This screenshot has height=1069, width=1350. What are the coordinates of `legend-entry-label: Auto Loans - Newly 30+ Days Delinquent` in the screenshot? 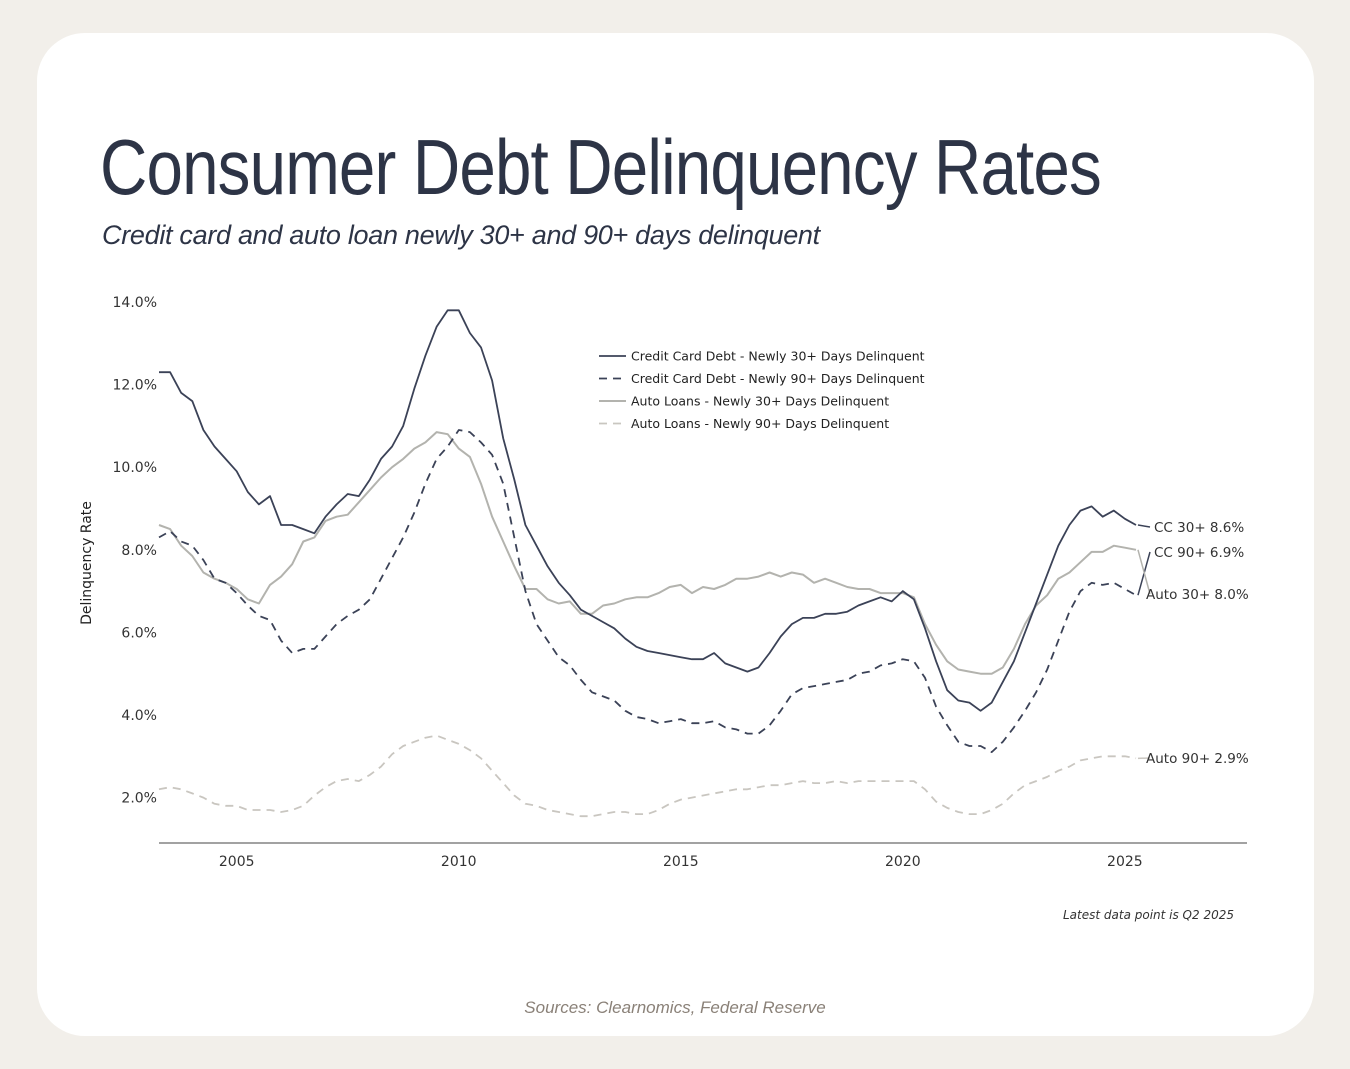 It's located at (760, 401).